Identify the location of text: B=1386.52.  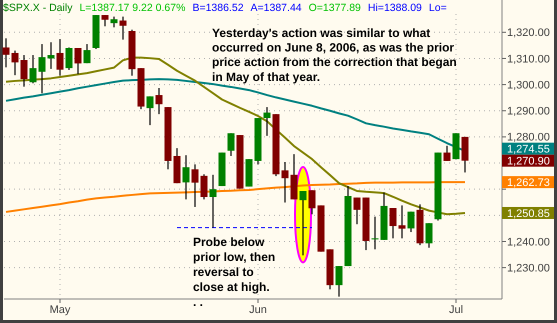
(218, 8).